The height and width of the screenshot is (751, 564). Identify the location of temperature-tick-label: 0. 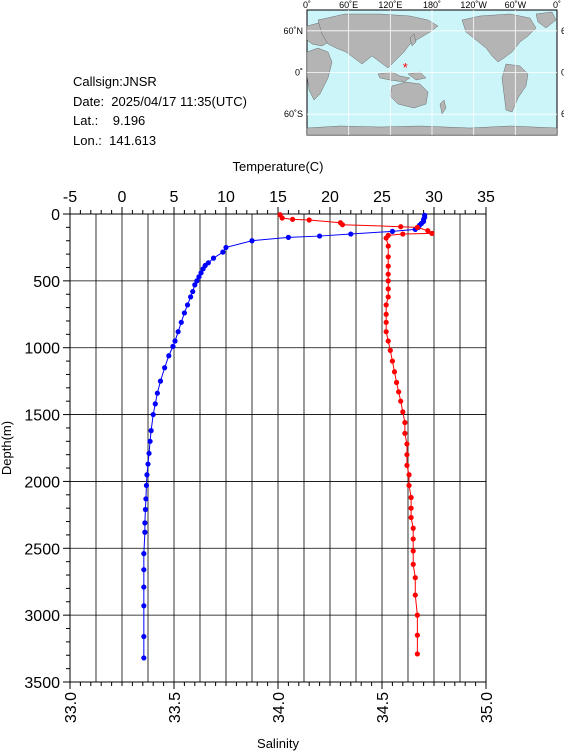
(122, 197).